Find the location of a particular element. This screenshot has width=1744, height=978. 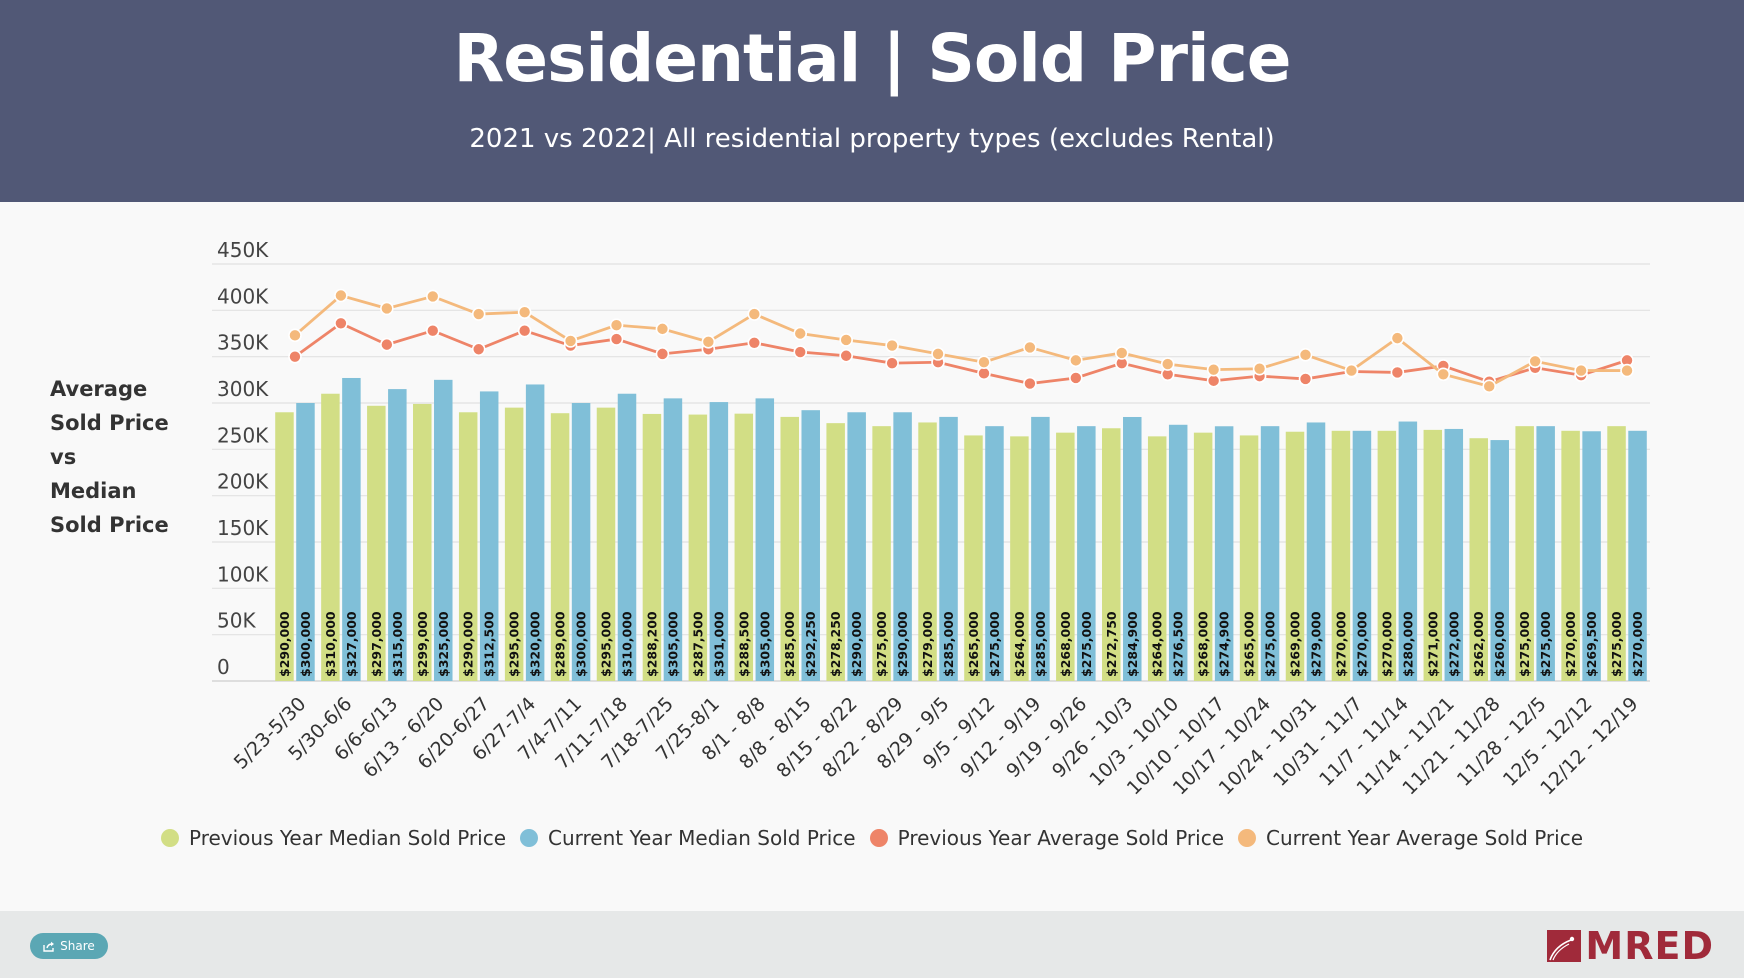

legend-item-prev-median: Previous Year Median Sold Price is located at coordinates (333, 838).